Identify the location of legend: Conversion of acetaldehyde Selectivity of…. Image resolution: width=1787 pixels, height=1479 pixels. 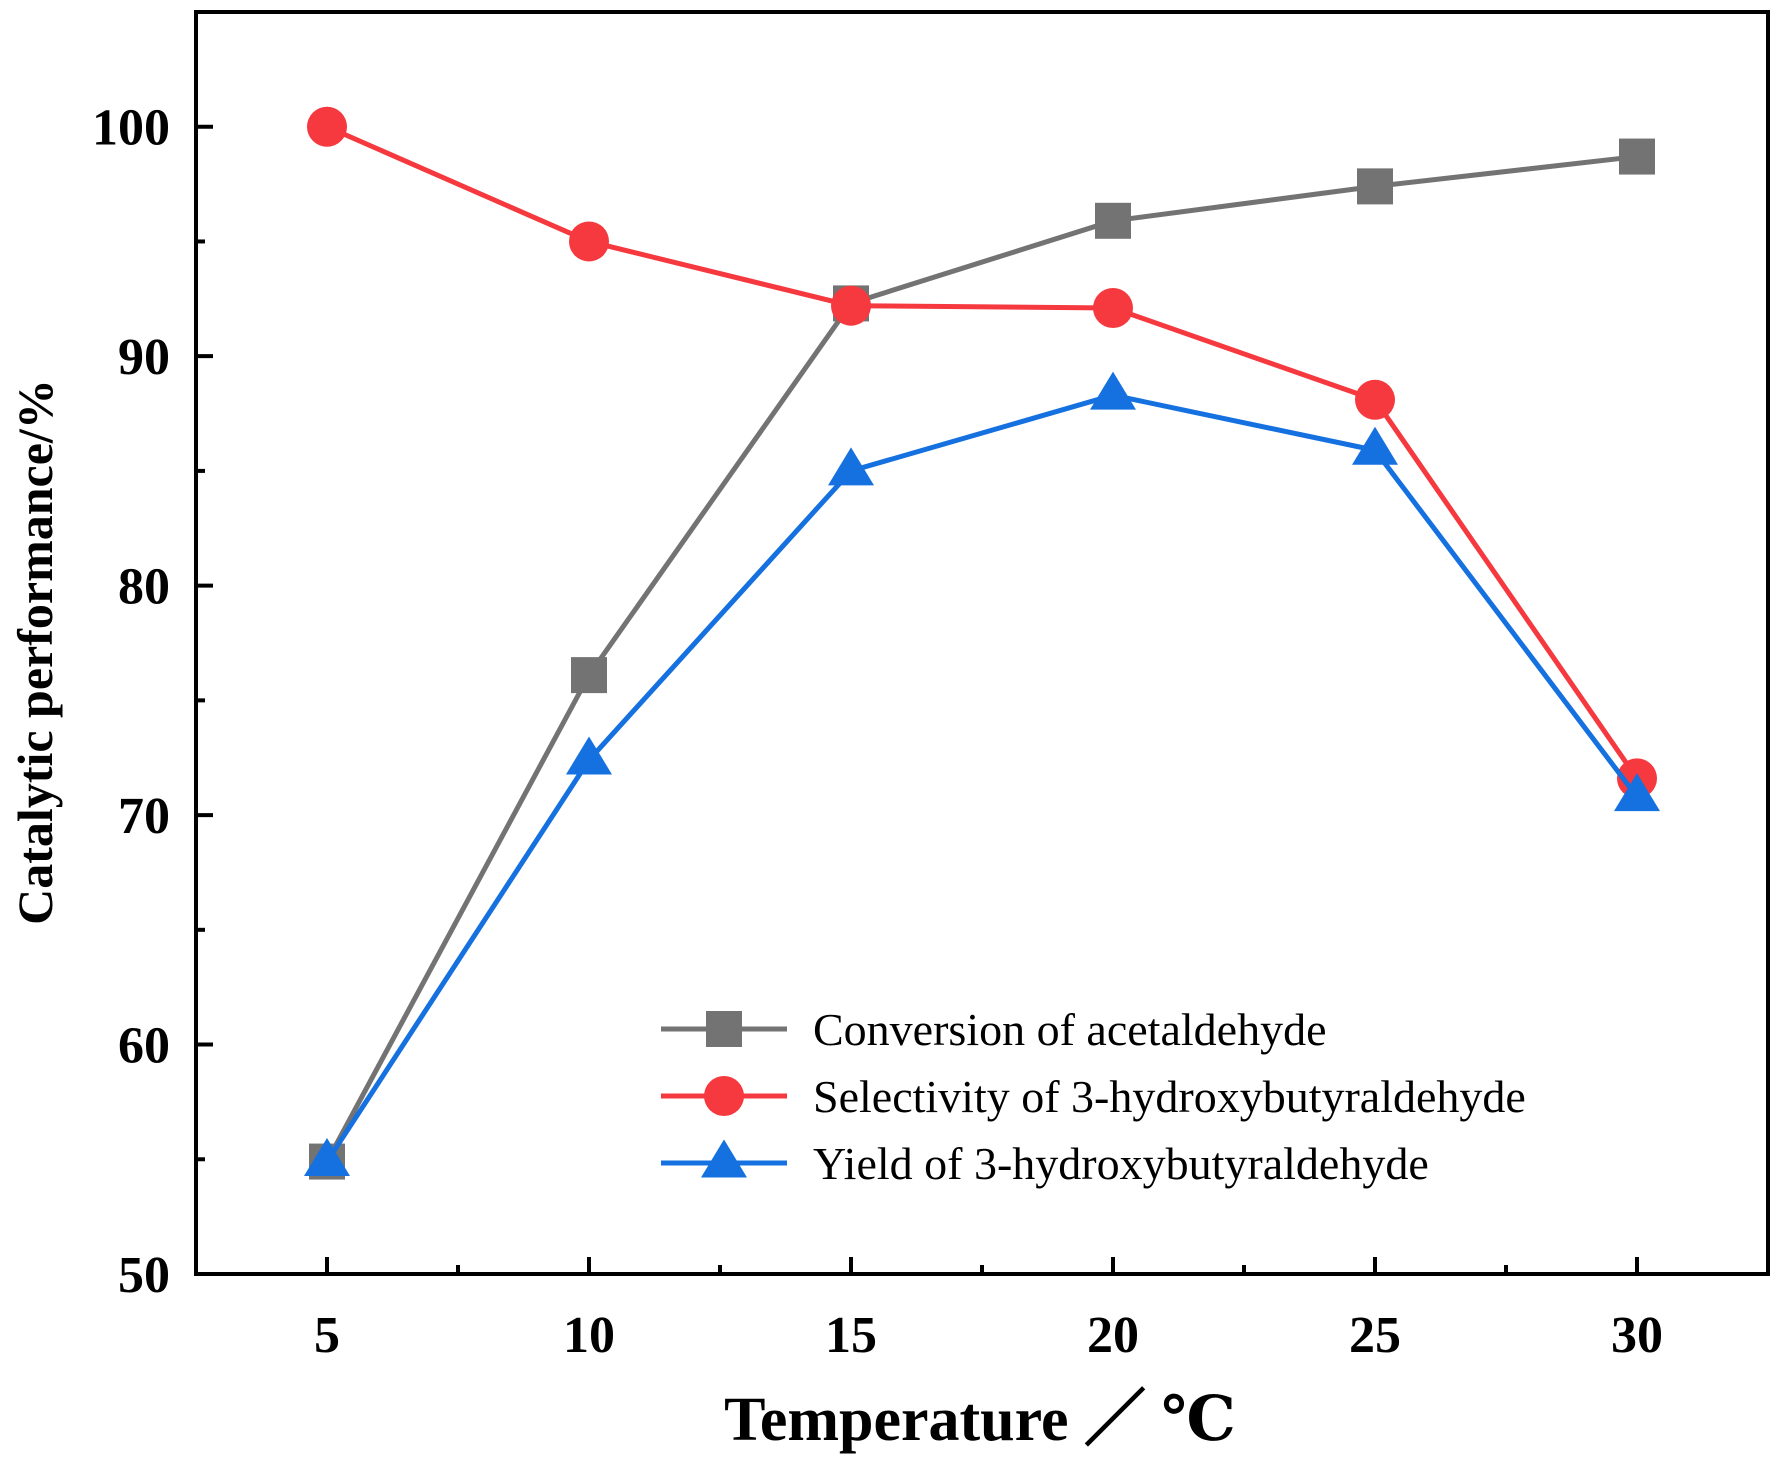
(1093, 1096).